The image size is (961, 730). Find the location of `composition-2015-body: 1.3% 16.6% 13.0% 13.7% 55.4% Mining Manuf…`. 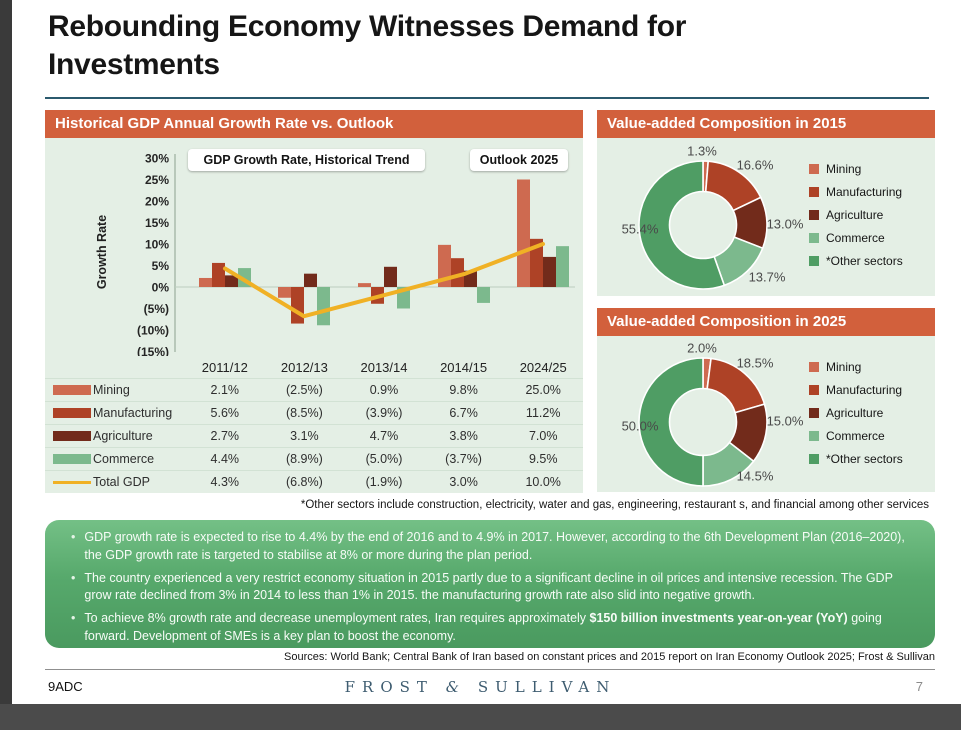

composition-2015-body: 1.3% 16.6% 13.0% 13.7% 55.4% Mining Manuf… is located at coordinates (766, 217).